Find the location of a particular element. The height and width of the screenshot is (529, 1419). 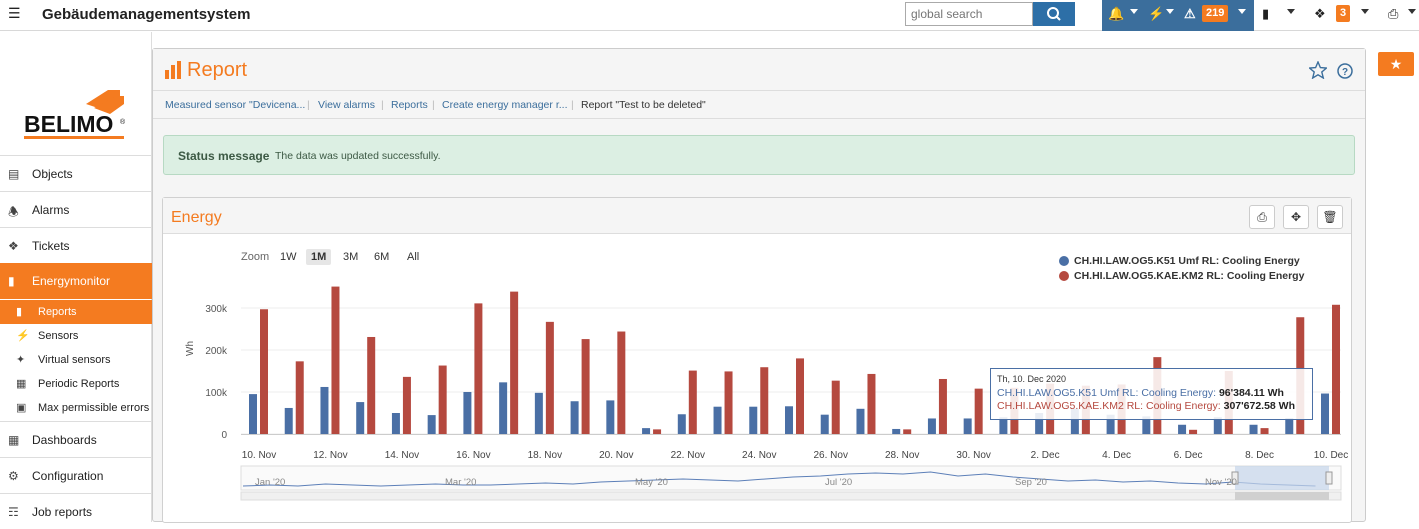

x-tick-label: 28. Nov is located at coordinates (902, 455).